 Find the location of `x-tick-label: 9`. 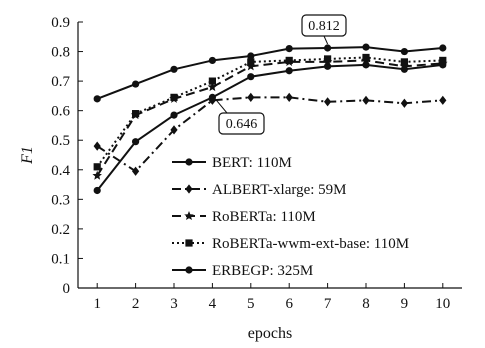

x-tick-label: 9 is located at coordinates (405, 304).